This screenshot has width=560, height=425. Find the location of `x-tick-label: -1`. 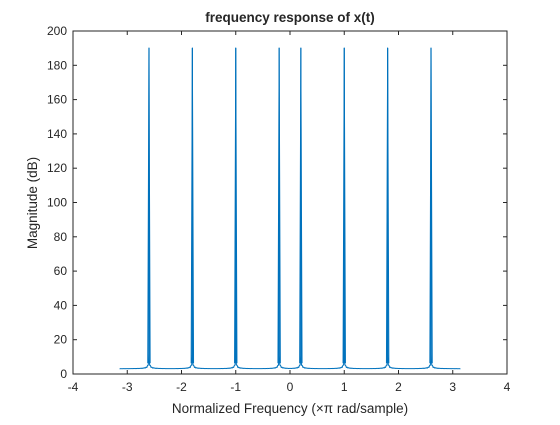

x-tick-label: -1 is located at coordinates (235, 387).